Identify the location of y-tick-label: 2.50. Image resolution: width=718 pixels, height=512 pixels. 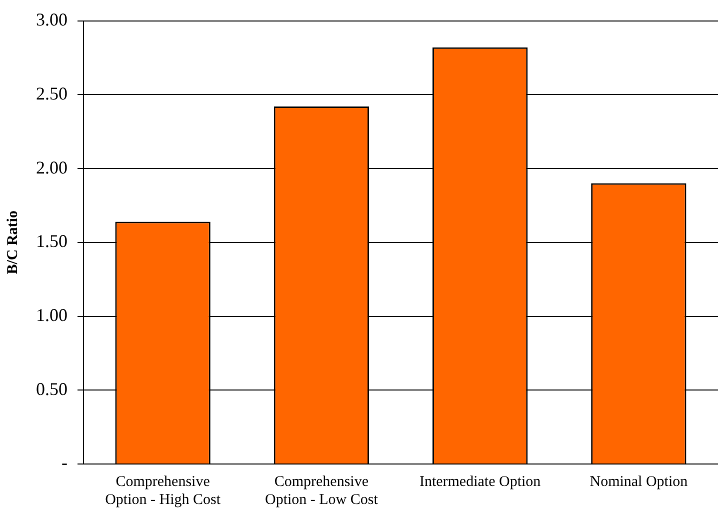
(52, 93).